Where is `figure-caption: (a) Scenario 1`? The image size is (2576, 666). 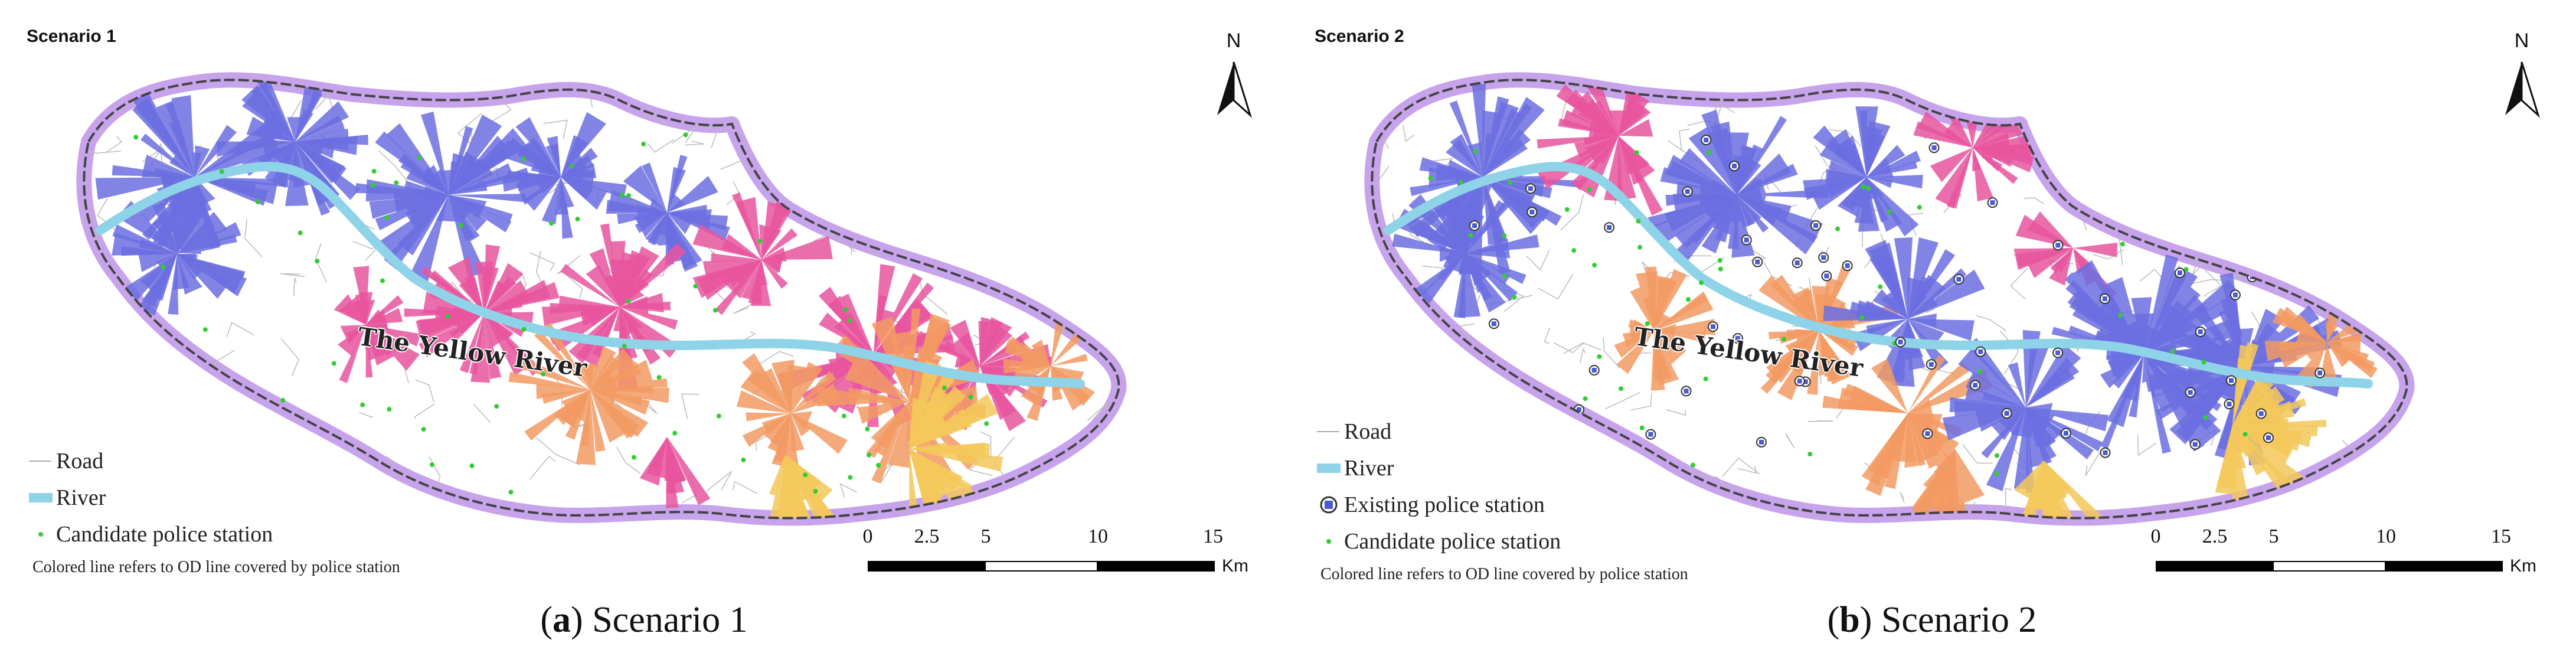 figure-caption: (a) Scenario 1 is located at coordinates (644, 620).